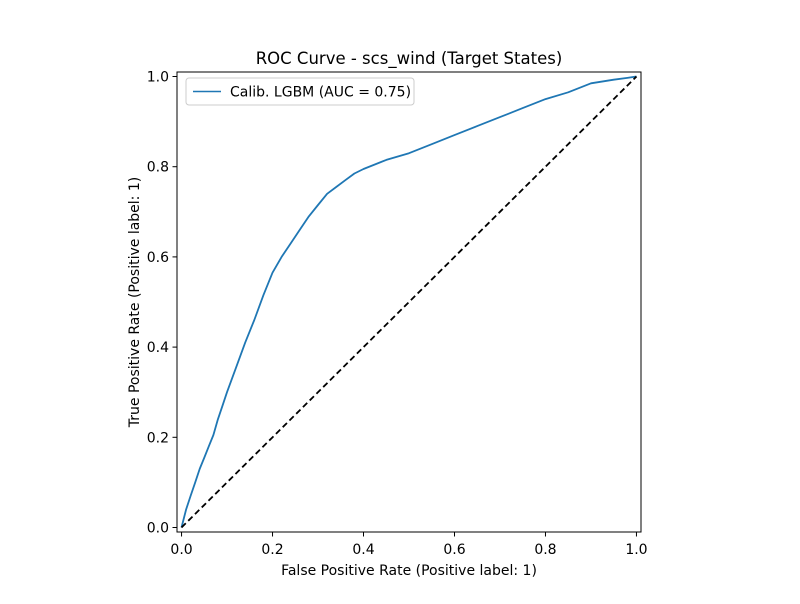  I want to click on legend-box, so click(300, 91).